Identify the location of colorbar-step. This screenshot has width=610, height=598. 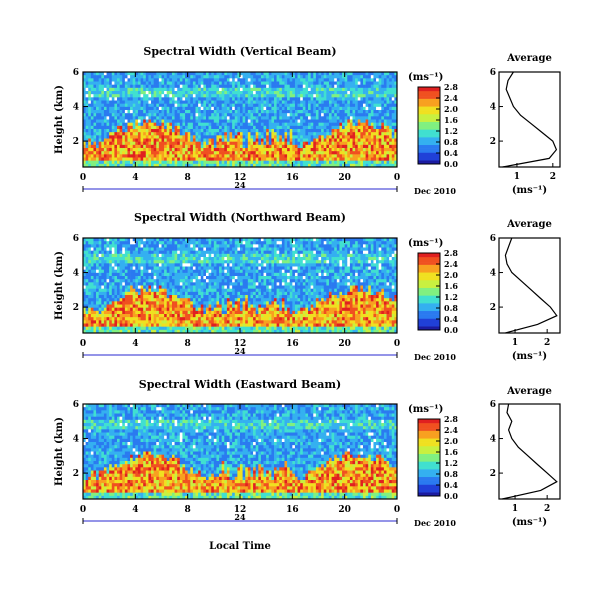
(429, 128).